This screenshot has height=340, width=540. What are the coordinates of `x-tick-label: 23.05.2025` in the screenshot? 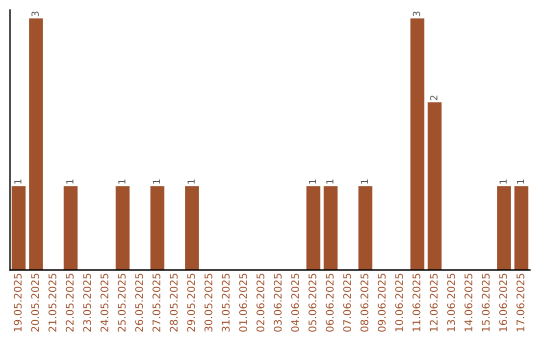 It's located at (87, 303).